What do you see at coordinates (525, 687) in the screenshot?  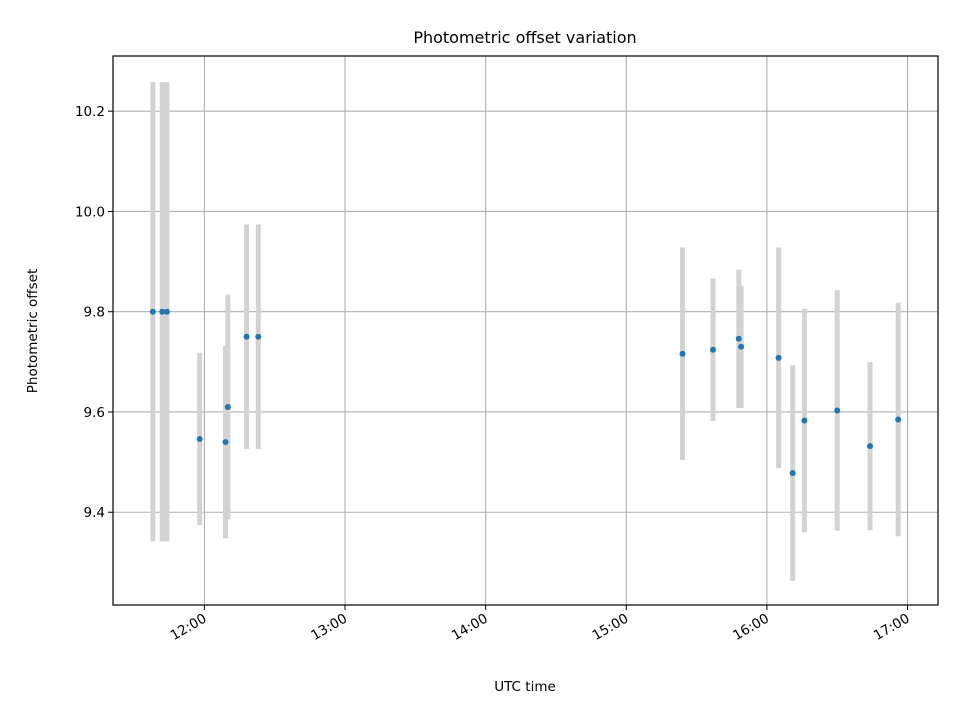 I see `x-axis-label: UTC time` at bounding box center [525, 687].